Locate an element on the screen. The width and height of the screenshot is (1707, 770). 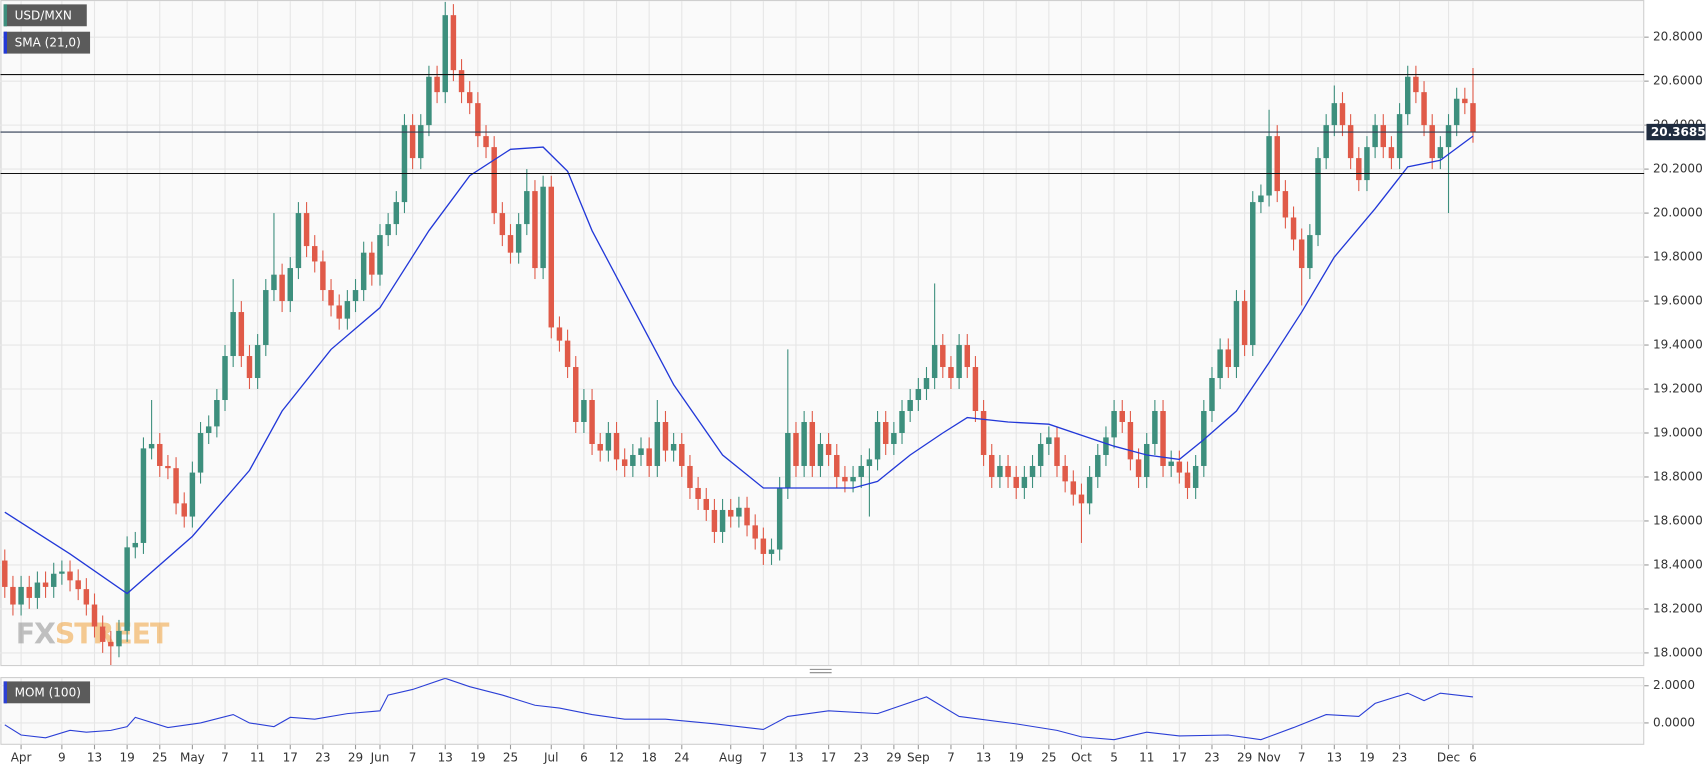
x-tick-label: 29 is located at coordinates (893, 757).